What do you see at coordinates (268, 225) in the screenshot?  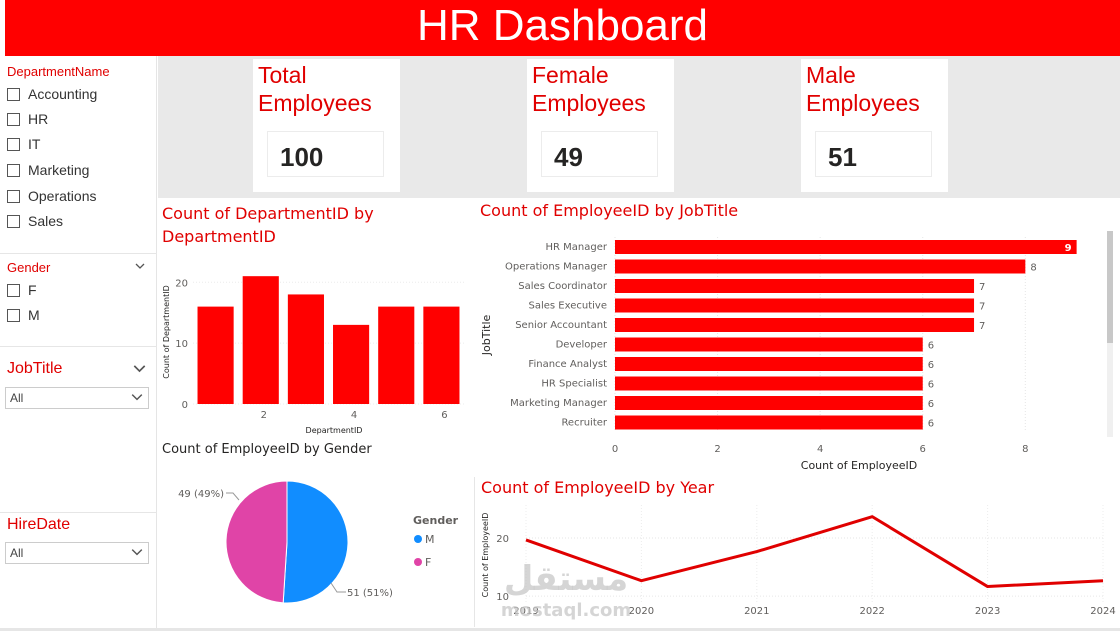 I see `department-chart-title: Count of DepartmentID by DepartmentID` at bounding box center [268, 225].